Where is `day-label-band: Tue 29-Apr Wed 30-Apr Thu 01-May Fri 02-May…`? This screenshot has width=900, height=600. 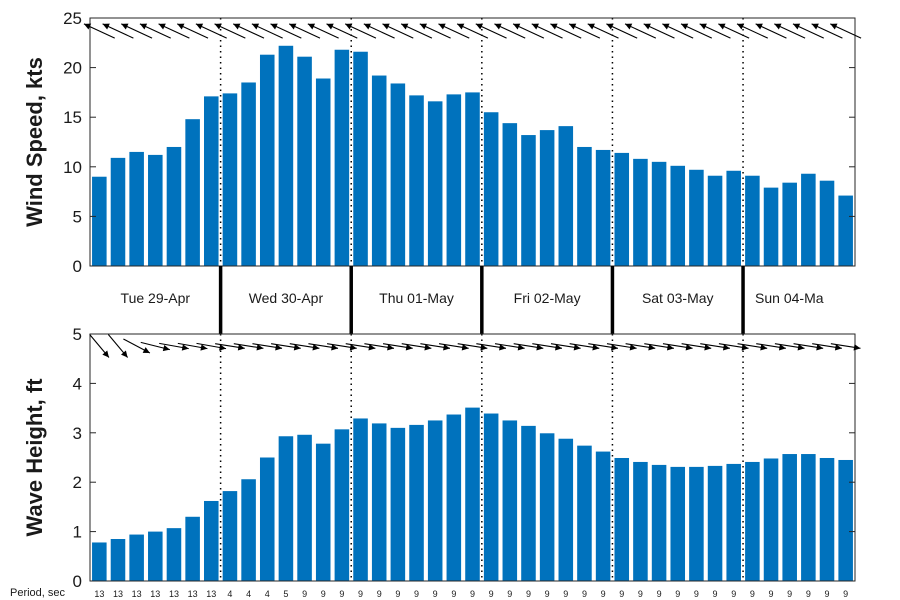 day-label-band: Tue 29-Apr Wed 30-Apr Thu 01-May Fri 02-May… is located at coordinates (472, 300).